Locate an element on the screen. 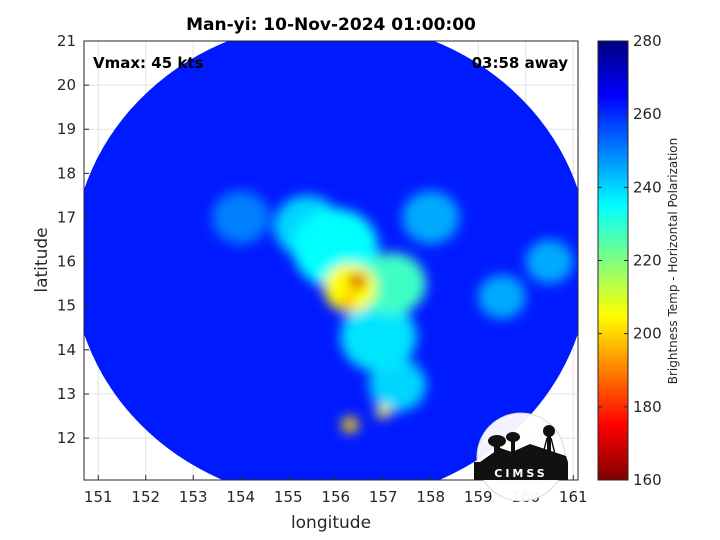 Image resolution: width=720 pixels, height=540 pixels. y-tick-label: 16 is located at coordinates (66, 262).